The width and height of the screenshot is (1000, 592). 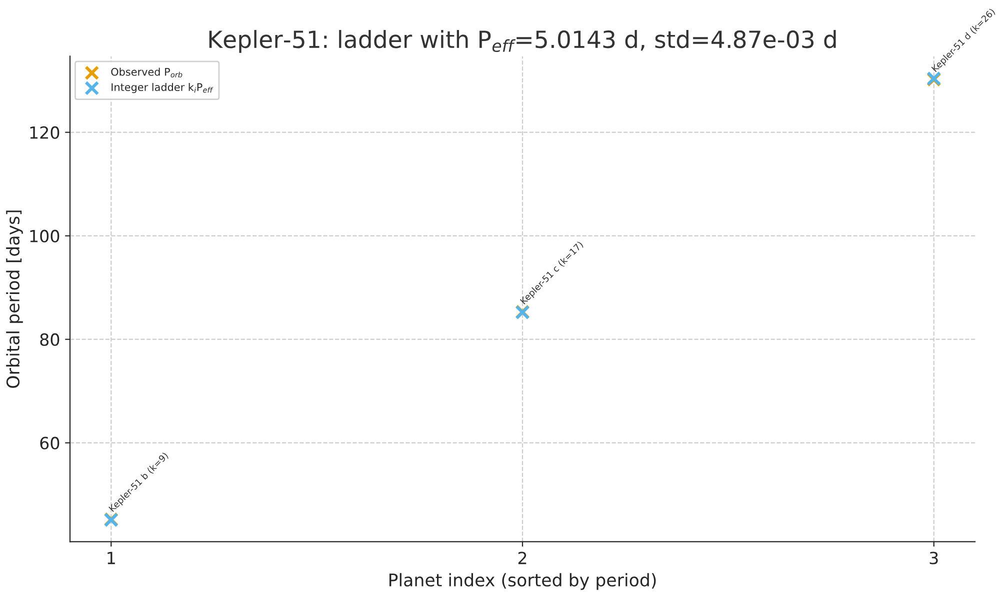 What do you see at coordinates (163, 88) in the screenshot?
I see `legend-label: Integer ladder k$_{i}$P$_{eff}$` at bounding box center [163, 88].